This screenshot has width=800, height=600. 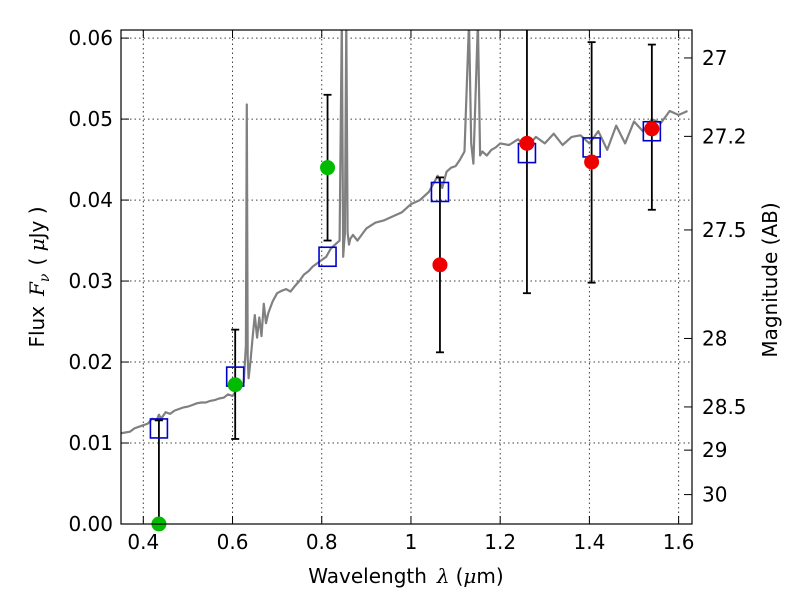 I want to click on y-axis-title-subscript: ν, so click(x=45, y=277).